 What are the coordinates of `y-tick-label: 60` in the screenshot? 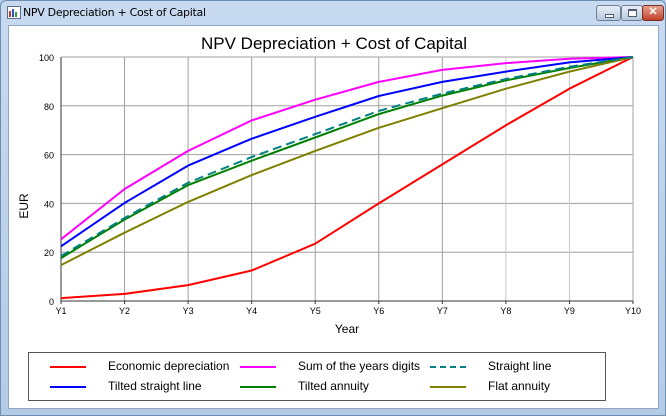 It's located at (49, 156).